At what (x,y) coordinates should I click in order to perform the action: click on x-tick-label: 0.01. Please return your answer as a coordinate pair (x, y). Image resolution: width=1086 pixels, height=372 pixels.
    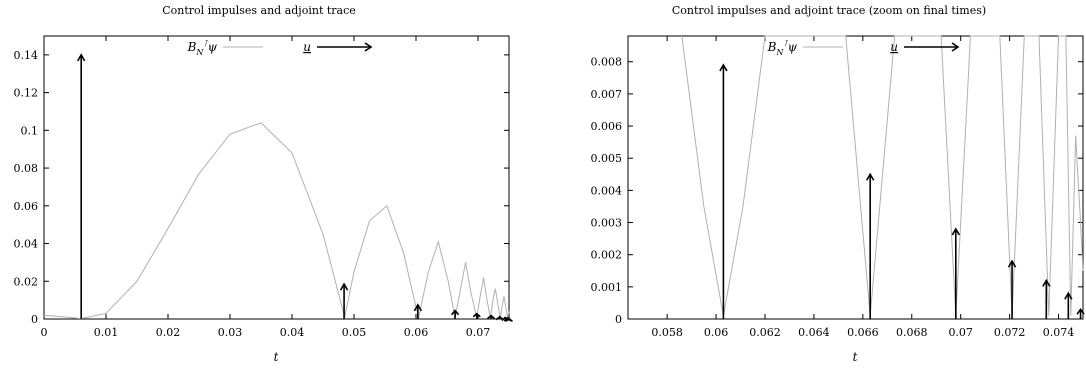
    Looking at the image, I should click on (106, 332).